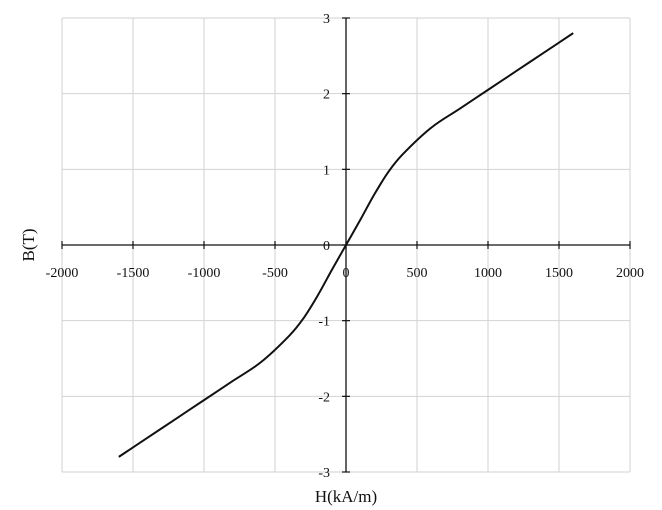 The height and width of the screenshot is (510, 662). What do you see at coordinates (326, 170) in the screenshot?
I see `y-tick-label: 1` at bounding box center [326, 170].